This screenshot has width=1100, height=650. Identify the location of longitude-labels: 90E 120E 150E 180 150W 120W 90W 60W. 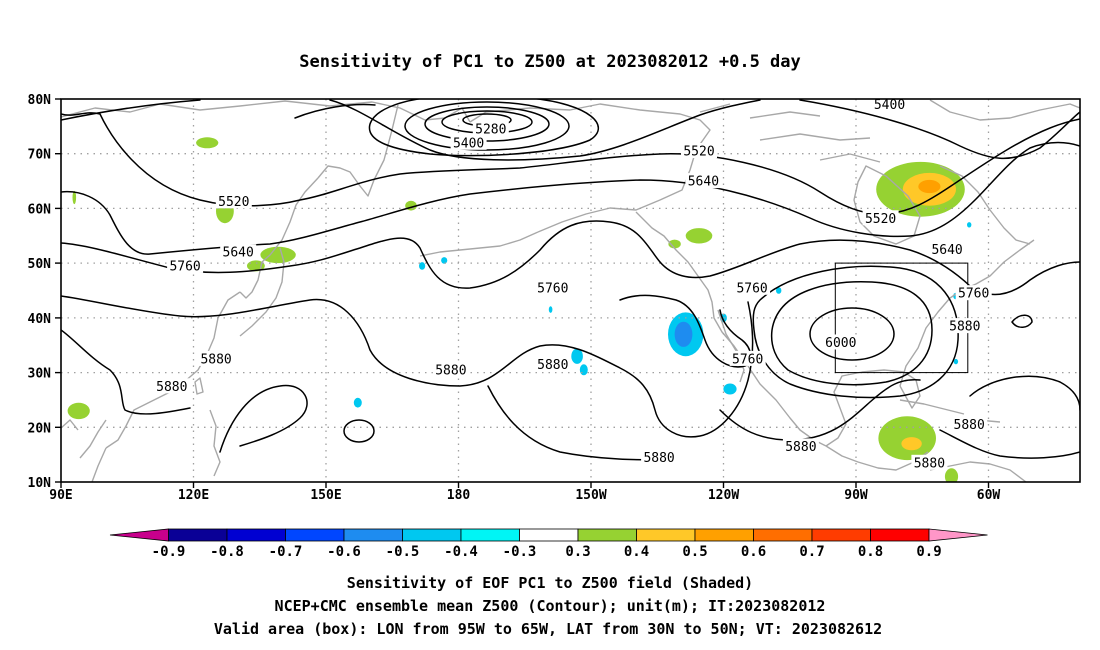
(524, 495).